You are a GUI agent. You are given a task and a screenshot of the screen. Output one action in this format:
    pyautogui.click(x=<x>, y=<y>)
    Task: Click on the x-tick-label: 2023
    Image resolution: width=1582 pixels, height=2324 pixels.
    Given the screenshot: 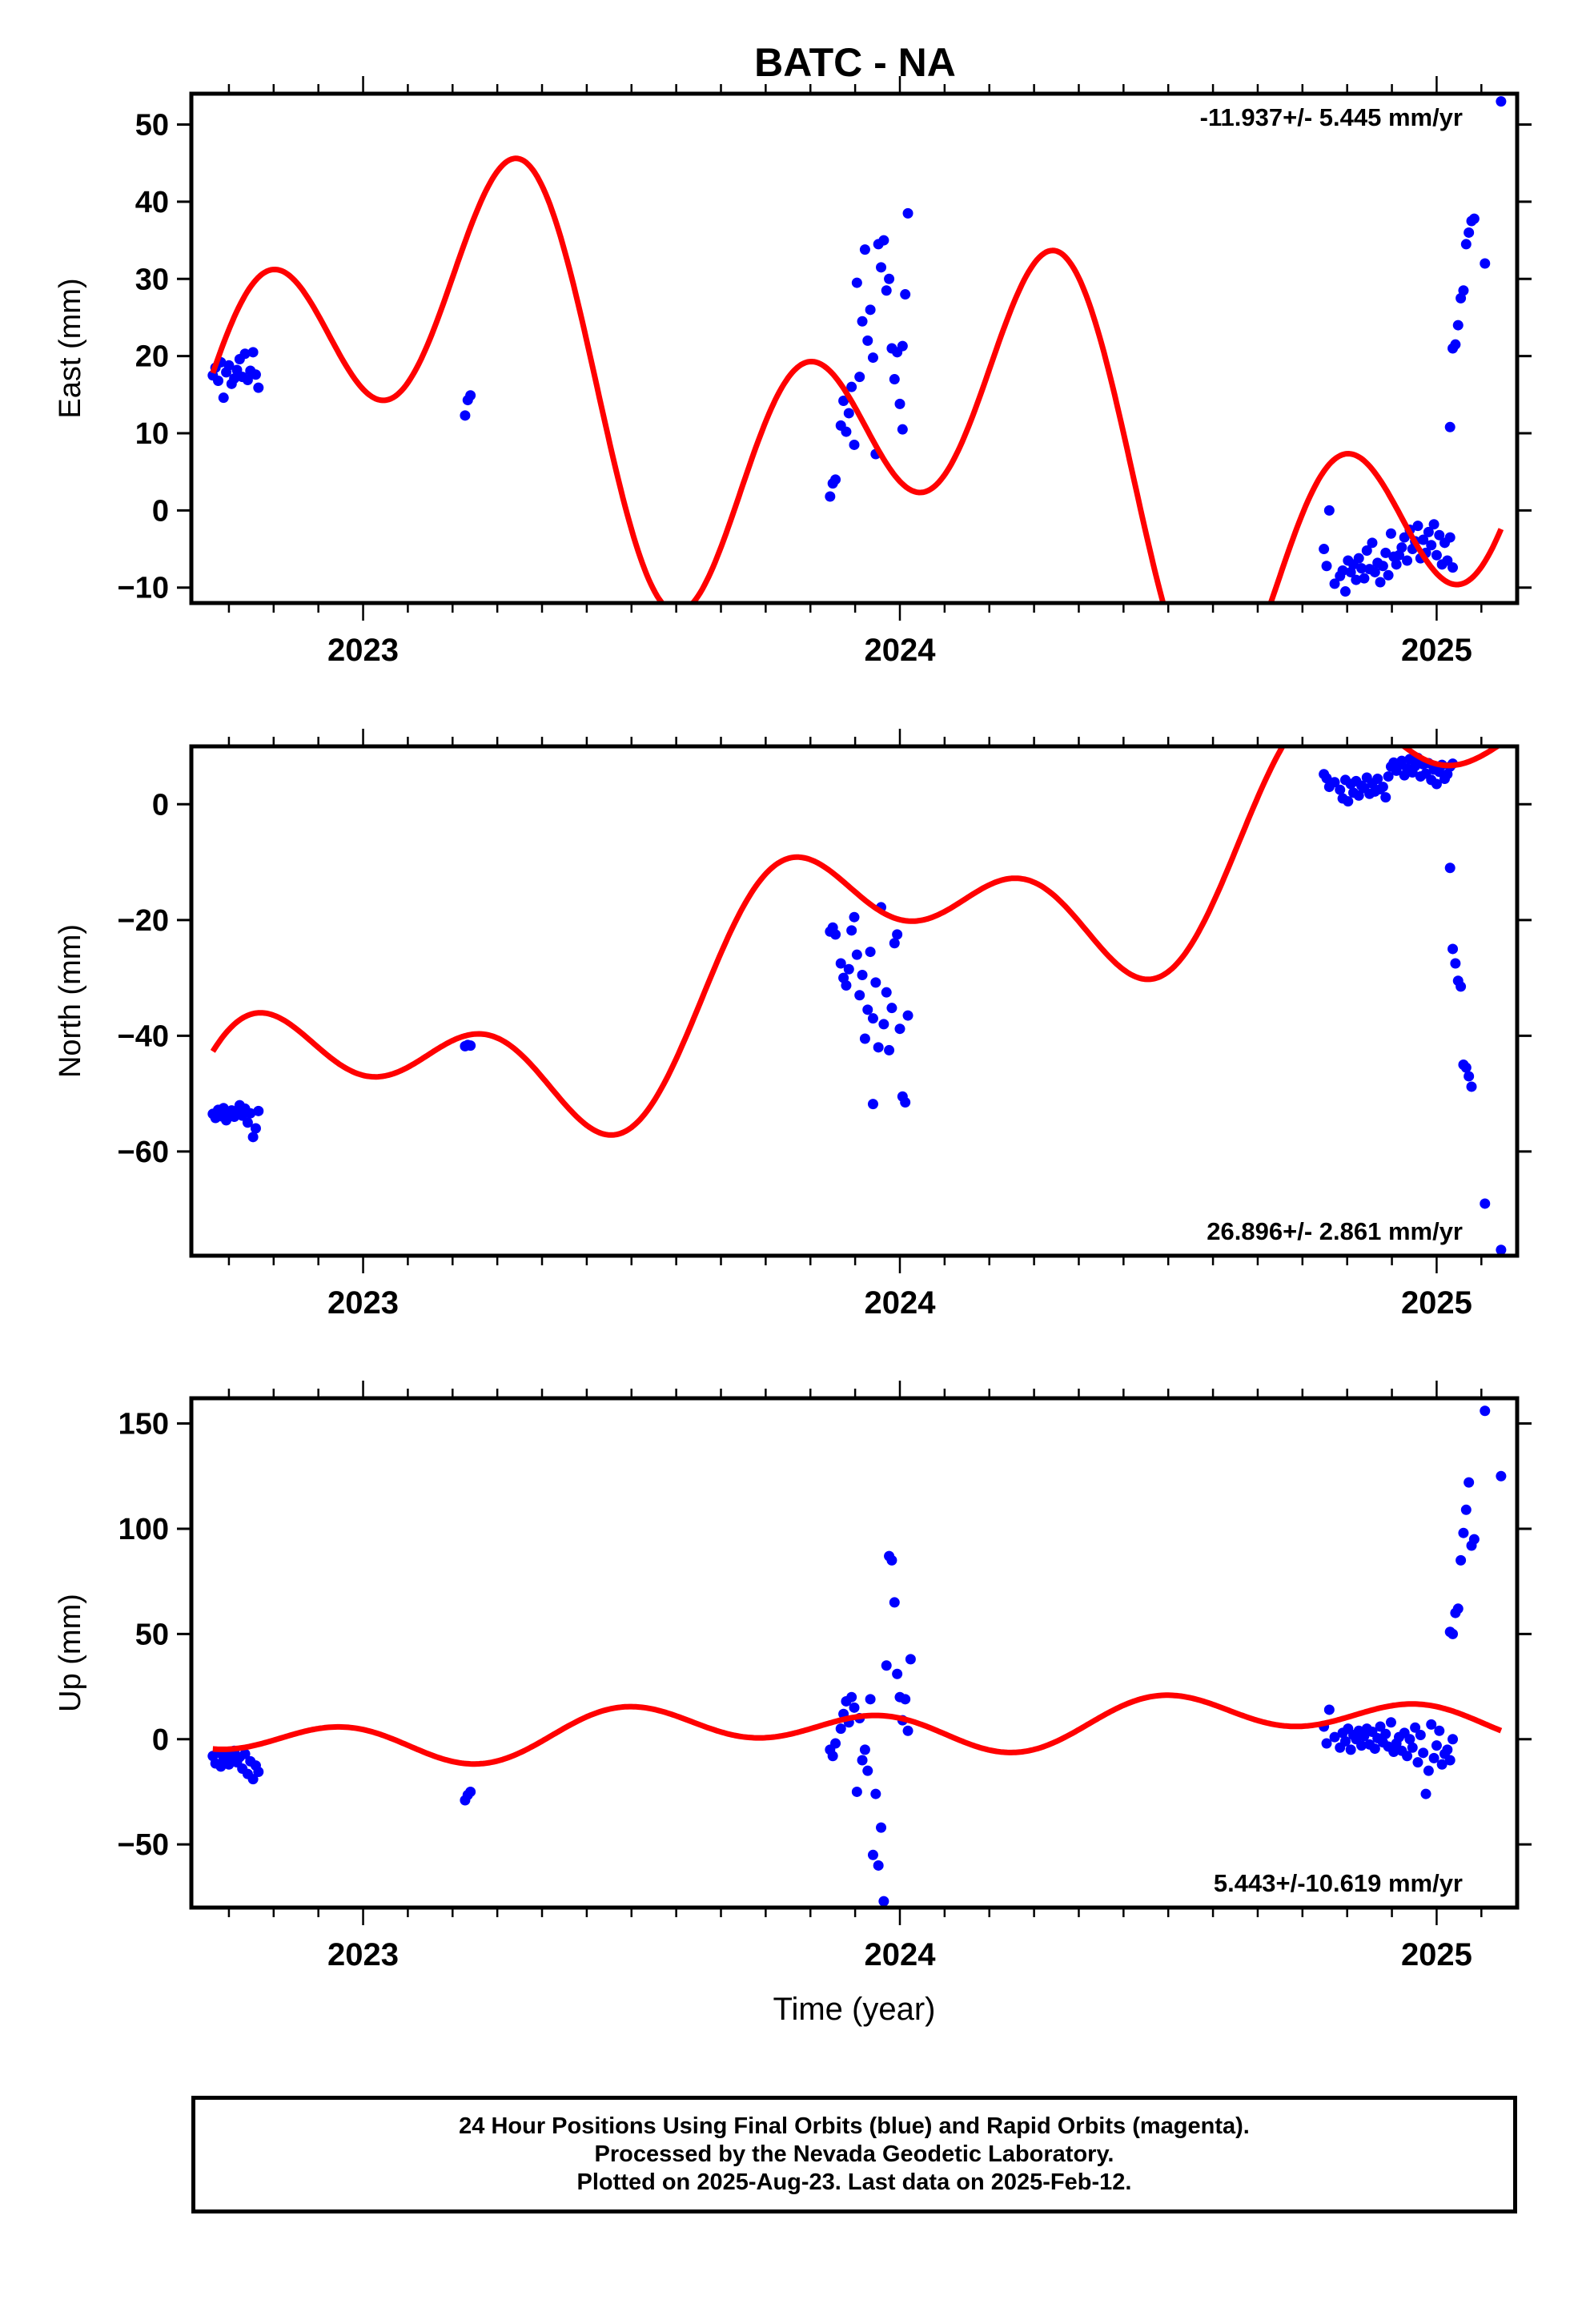 What is the action you would take?
    pyautogui.click(x=363, y=1303)
    